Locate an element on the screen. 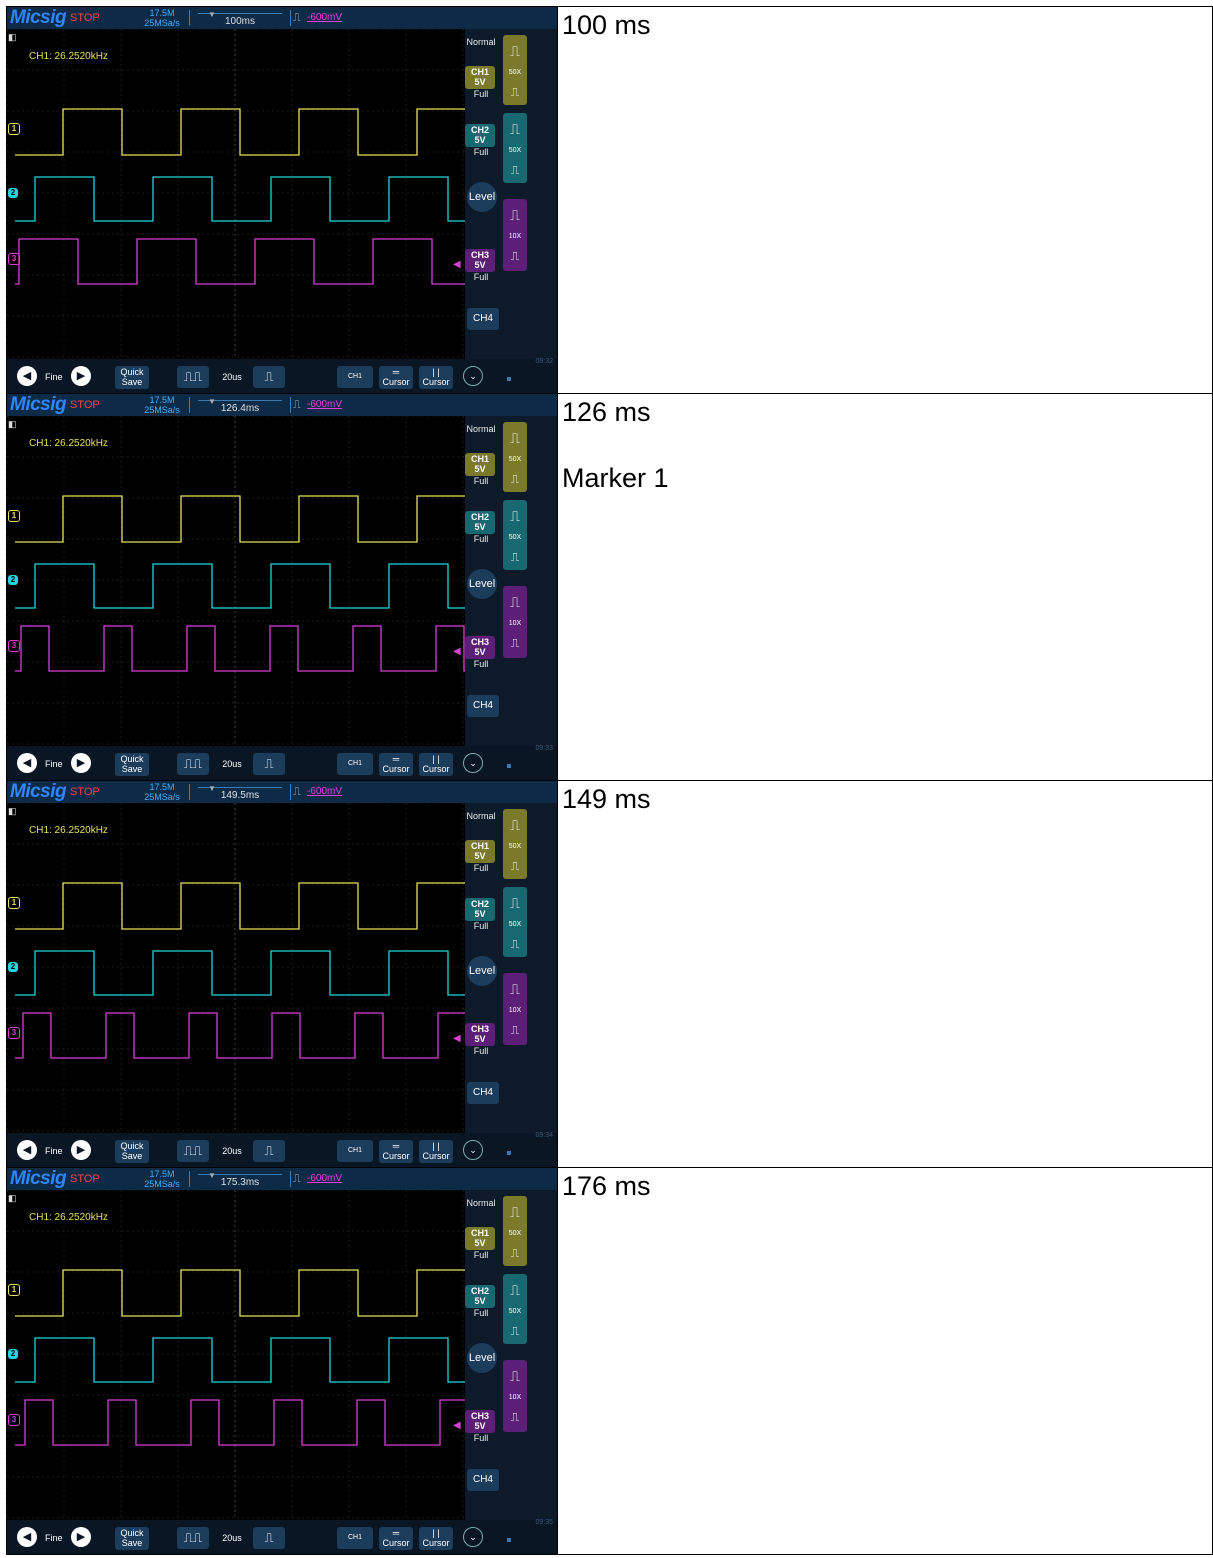  trigger-edge-icon: ⎍ is located at coordinates (297, 405).